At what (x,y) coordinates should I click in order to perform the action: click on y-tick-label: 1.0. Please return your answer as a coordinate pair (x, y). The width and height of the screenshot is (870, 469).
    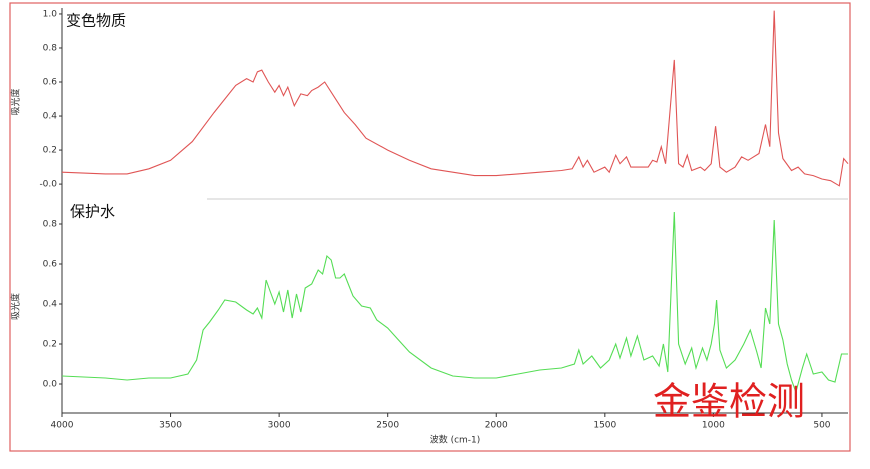
    Looking at the image, I should click on (50, 14).